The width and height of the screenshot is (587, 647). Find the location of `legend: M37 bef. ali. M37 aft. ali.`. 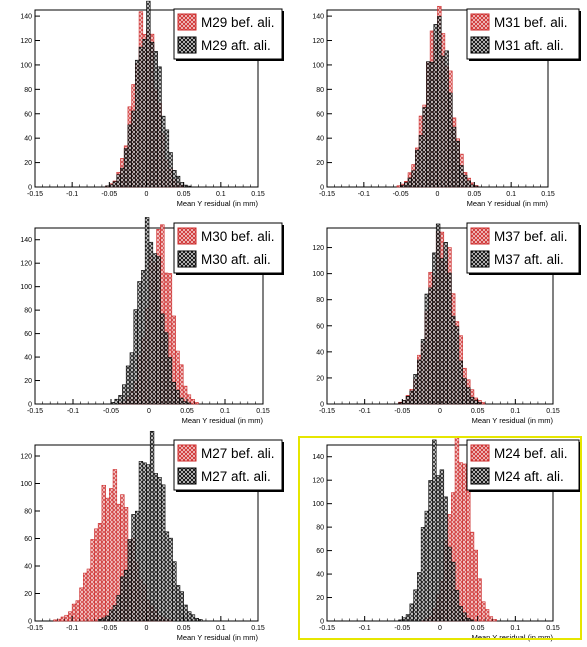

legend: M37 bef. ali. M37 aft. ali. is located at coordinates (523, 248).